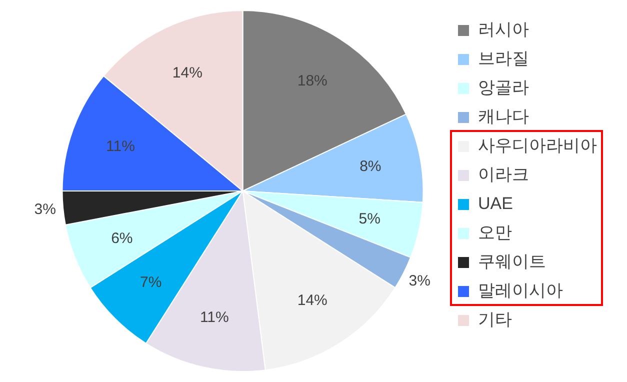 This screenshot has height=382, width=627. What do you see at coordinates (369, 219) in the screenshot?
I see `data-label: 5%` at bounding box center [369, 219].